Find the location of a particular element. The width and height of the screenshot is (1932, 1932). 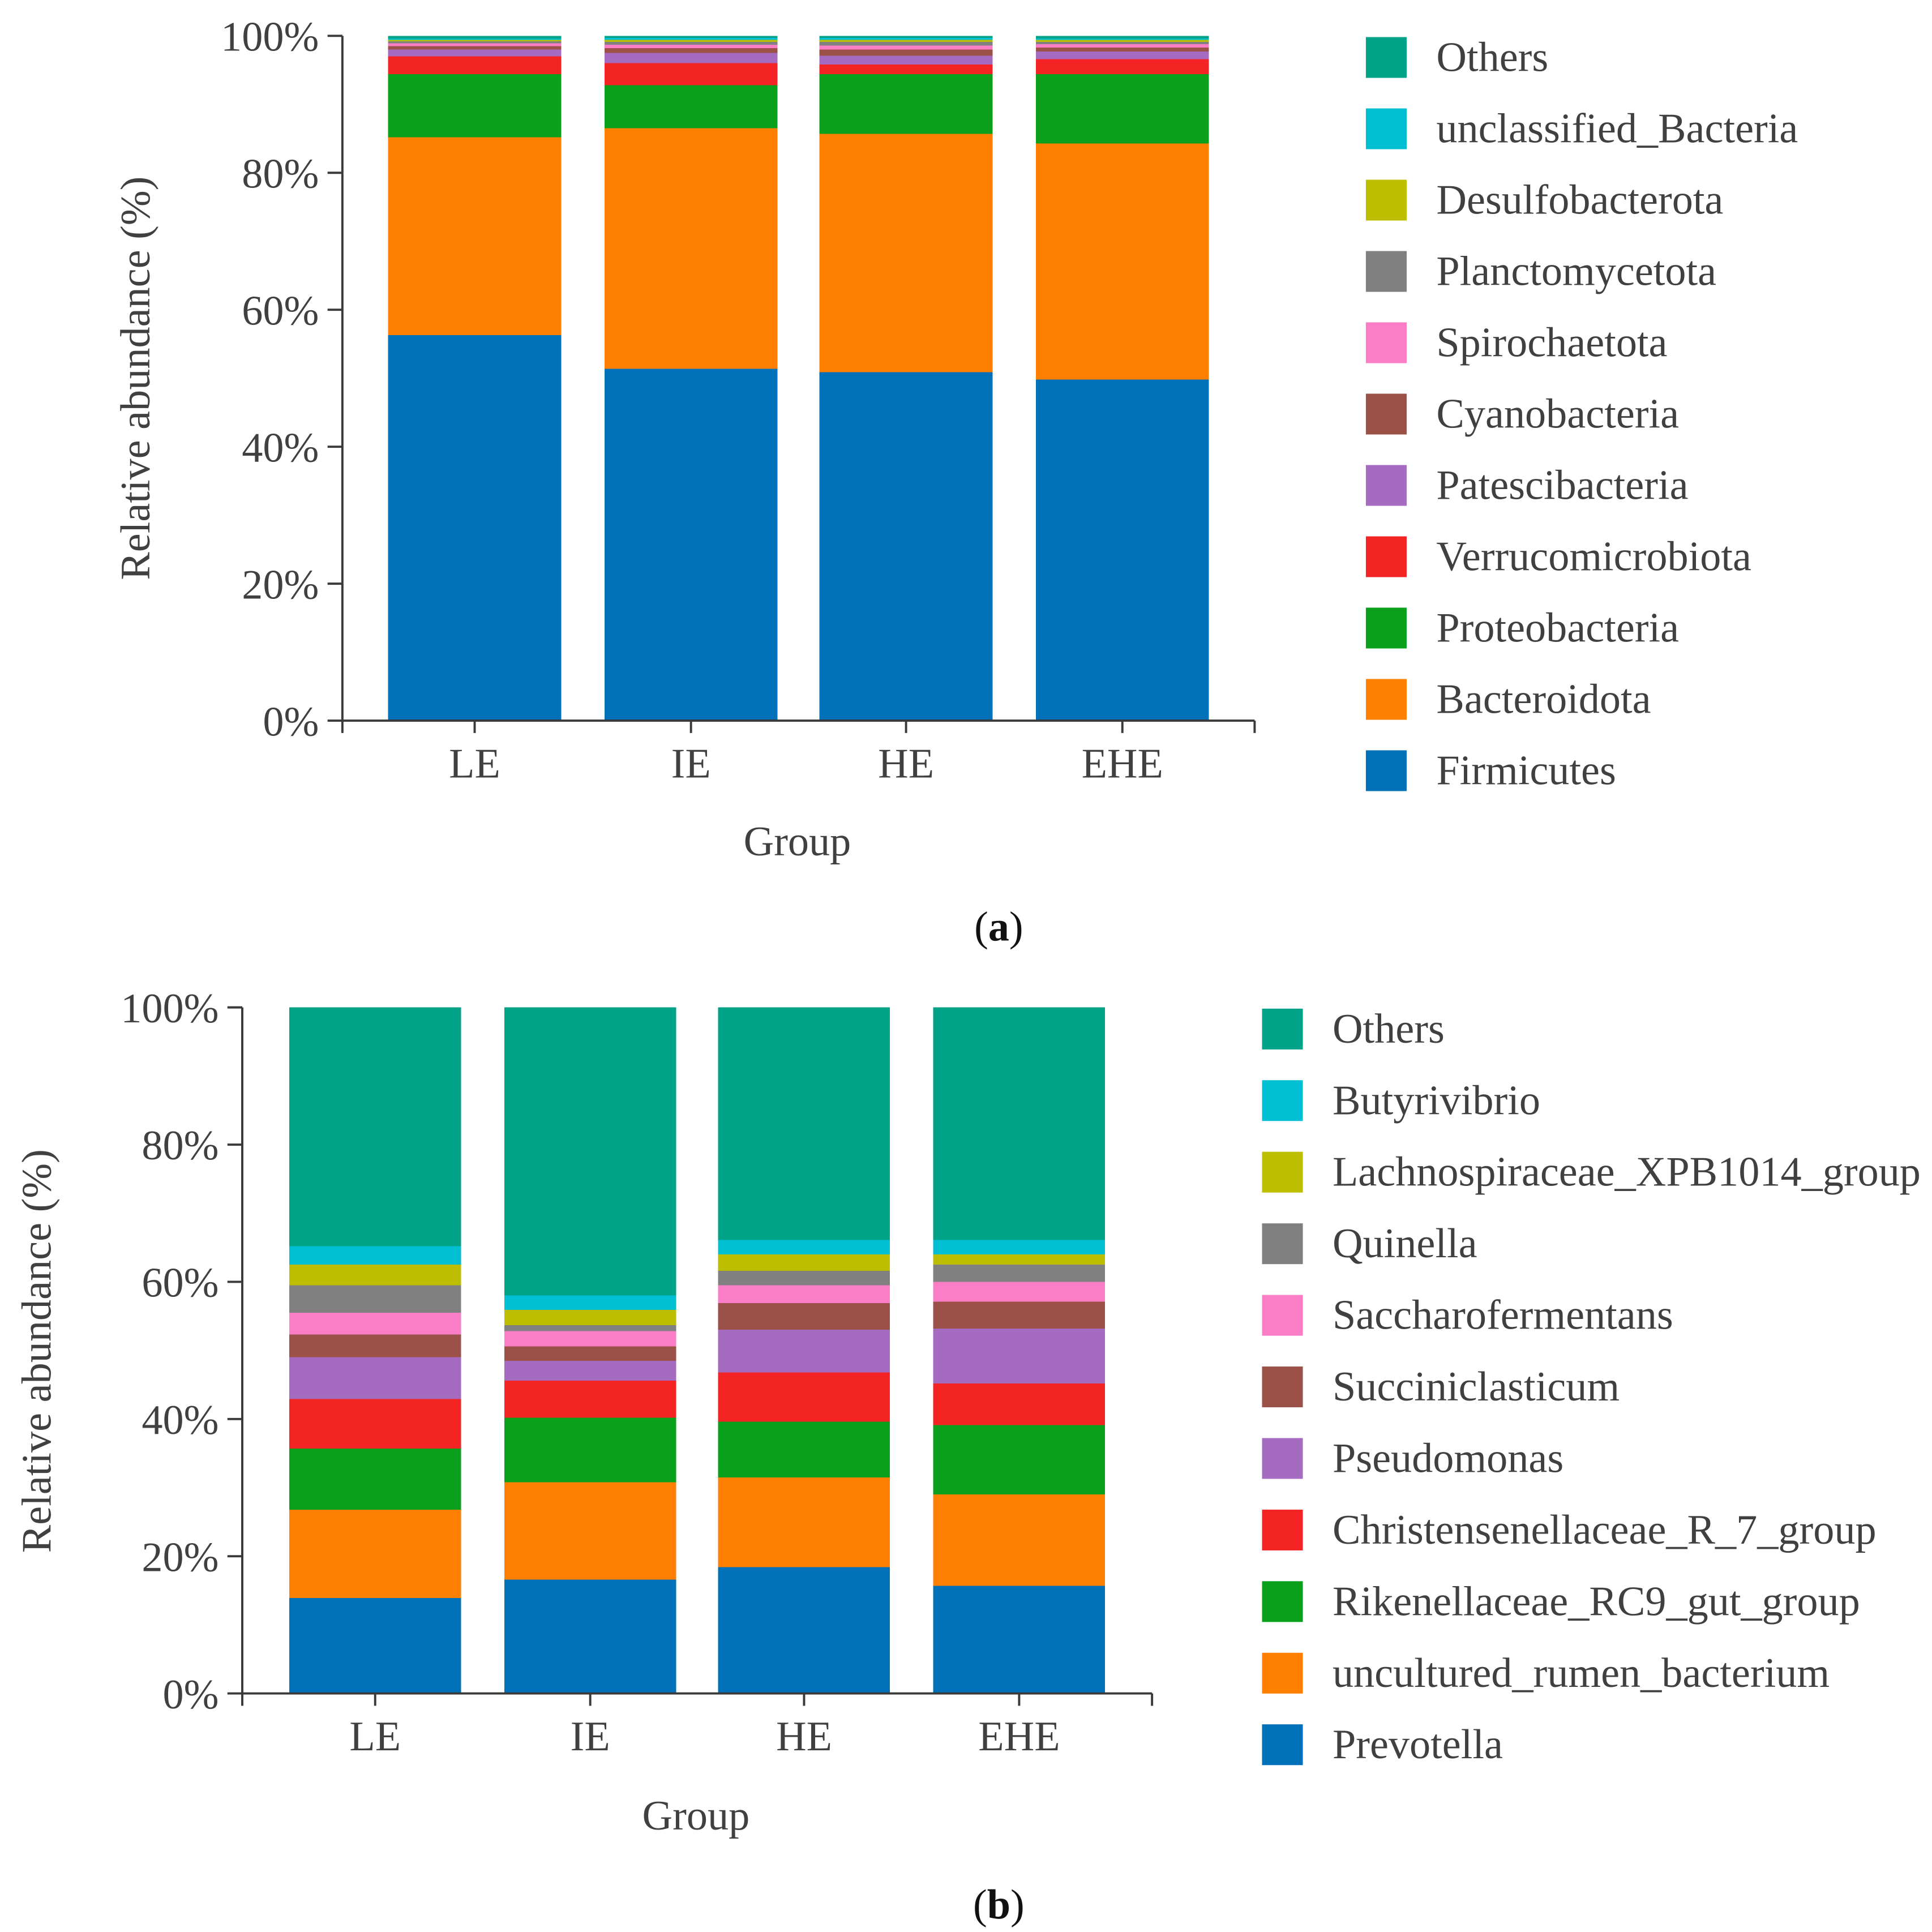

legend-label: Others is located at coordinates (1492, 58).